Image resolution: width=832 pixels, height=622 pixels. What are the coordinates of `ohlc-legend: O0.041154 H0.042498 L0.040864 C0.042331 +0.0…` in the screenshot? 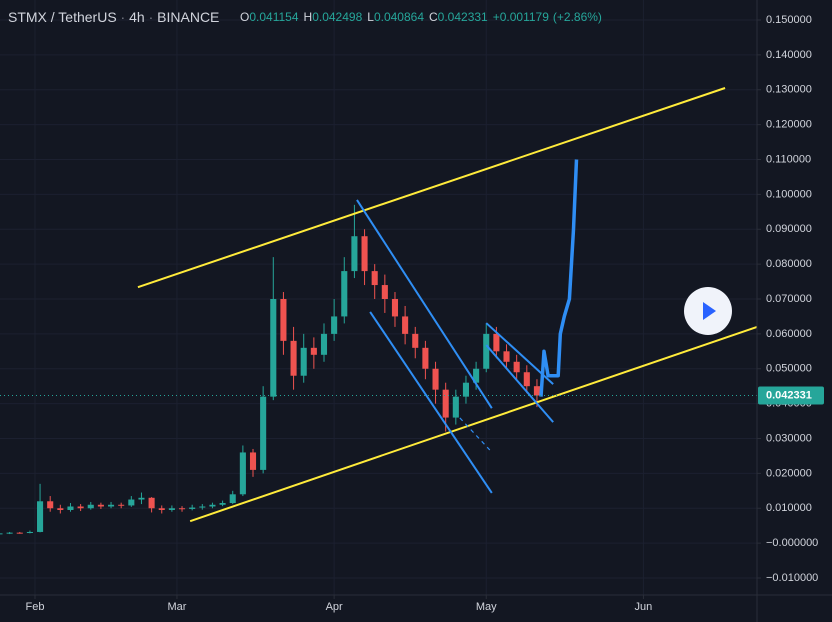 It's located at (421, 17).